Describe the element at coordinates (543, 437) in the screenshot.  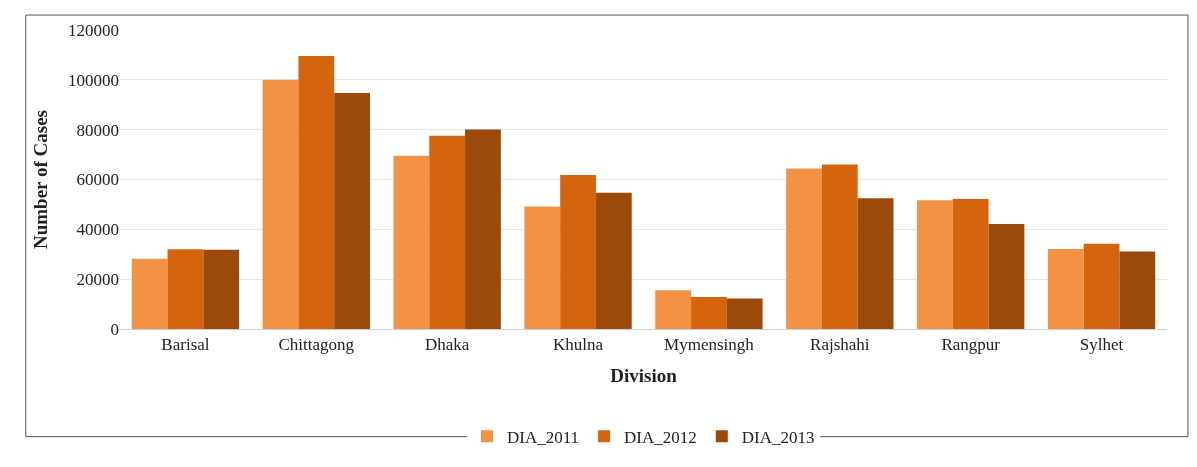
I see `legend-label: DIA_2011` at that location.